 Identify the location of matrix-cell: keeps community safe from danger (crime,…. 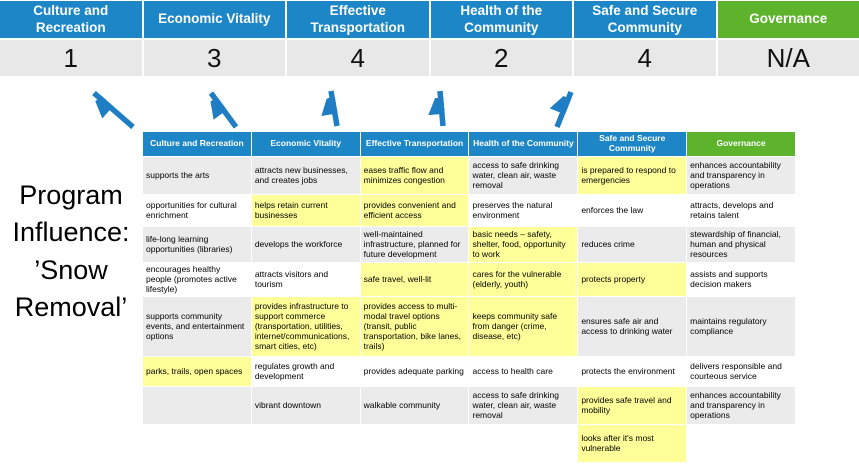
(523, 326).